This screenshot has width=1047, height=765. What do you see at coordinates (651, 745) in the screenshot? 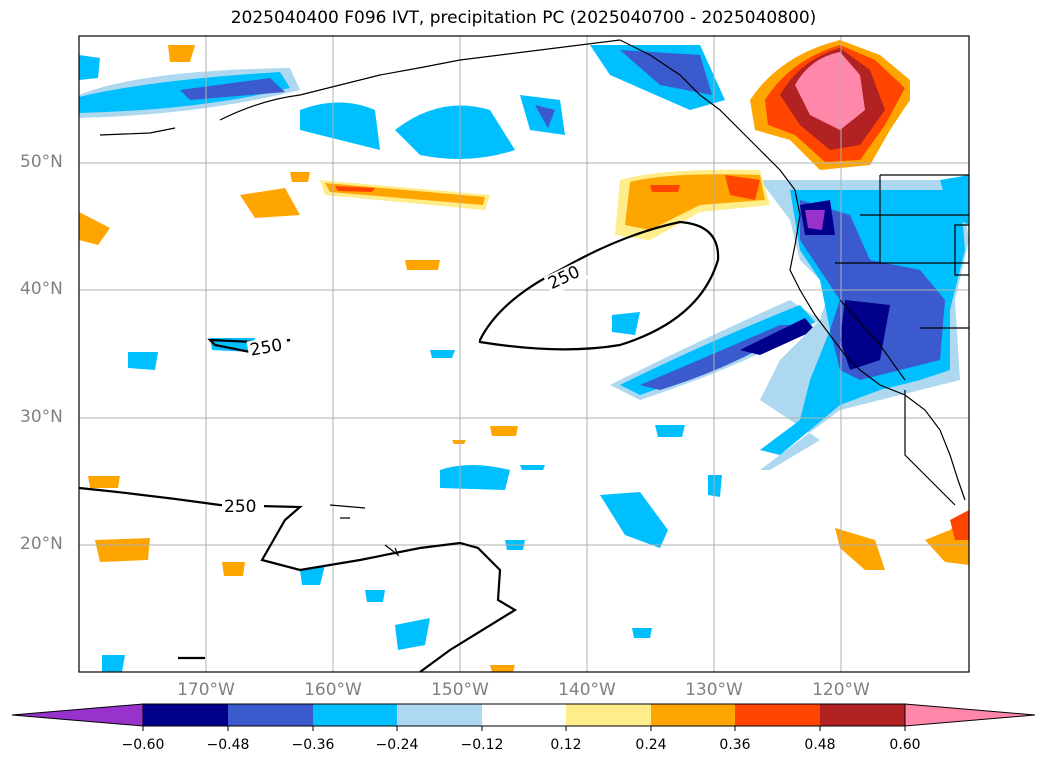
I see `colorbar-tick: 0.24` at bounding box center [651, 745].